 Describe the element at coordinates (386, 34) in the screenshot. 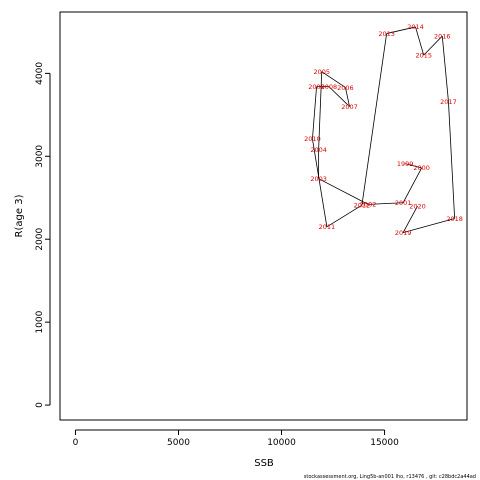

I see `point-label-2013: 2013` at that location.